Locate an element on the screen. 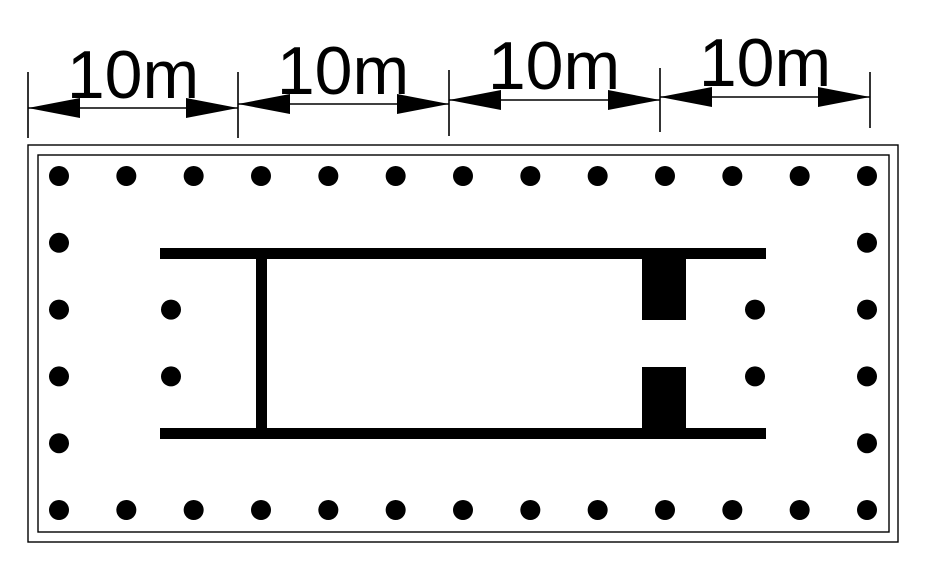 Image resolution: width=926 pixels, height=573 pixels. cella-long-wall-south is located at coordinates (463, 433).